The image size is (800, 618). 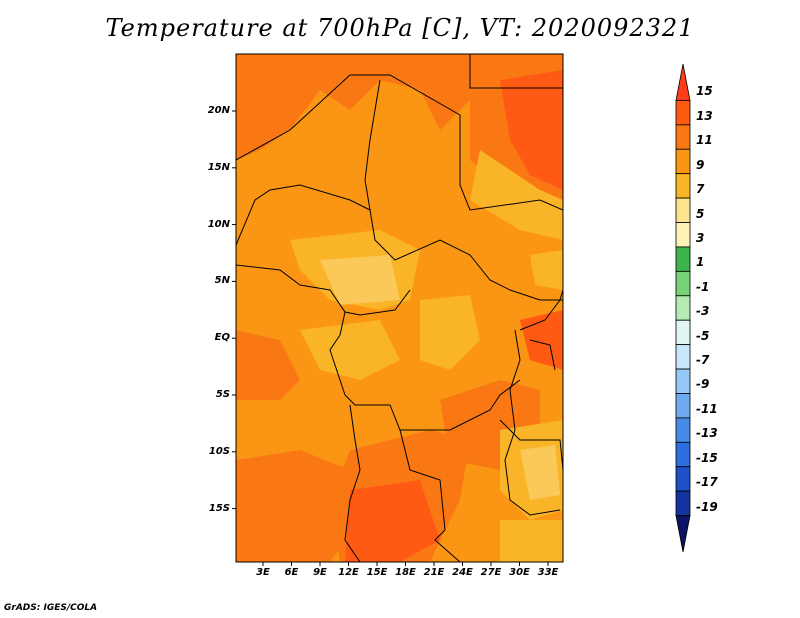 What do you see at coordinates (348, 572) in the screenshot?
I see `lon-tick-label: 12E` at bounding box center [348, 572].